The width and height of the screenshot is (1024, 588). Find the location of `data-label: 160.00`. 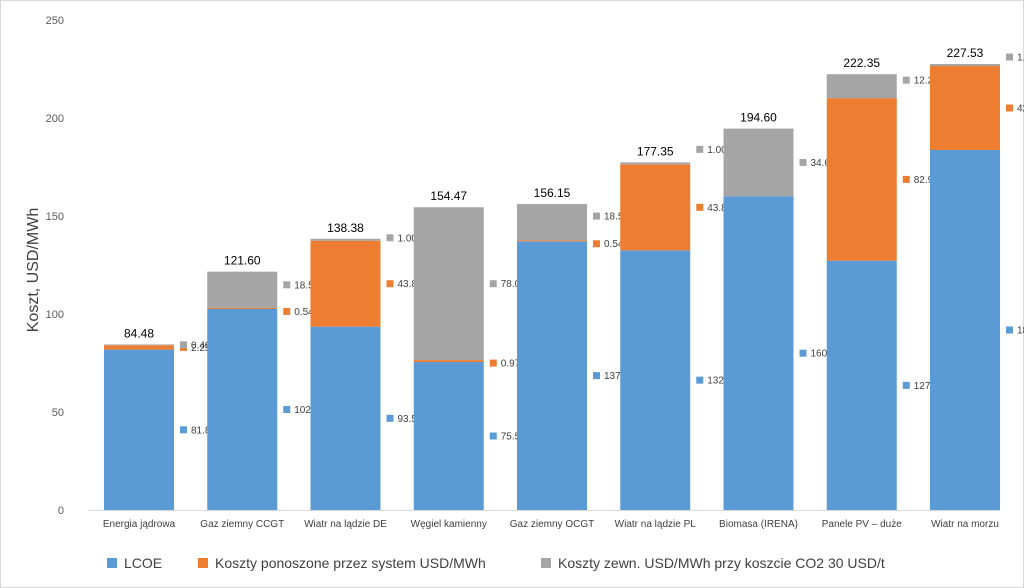

data-label: 160.00 is located at coordinates (826, 354).